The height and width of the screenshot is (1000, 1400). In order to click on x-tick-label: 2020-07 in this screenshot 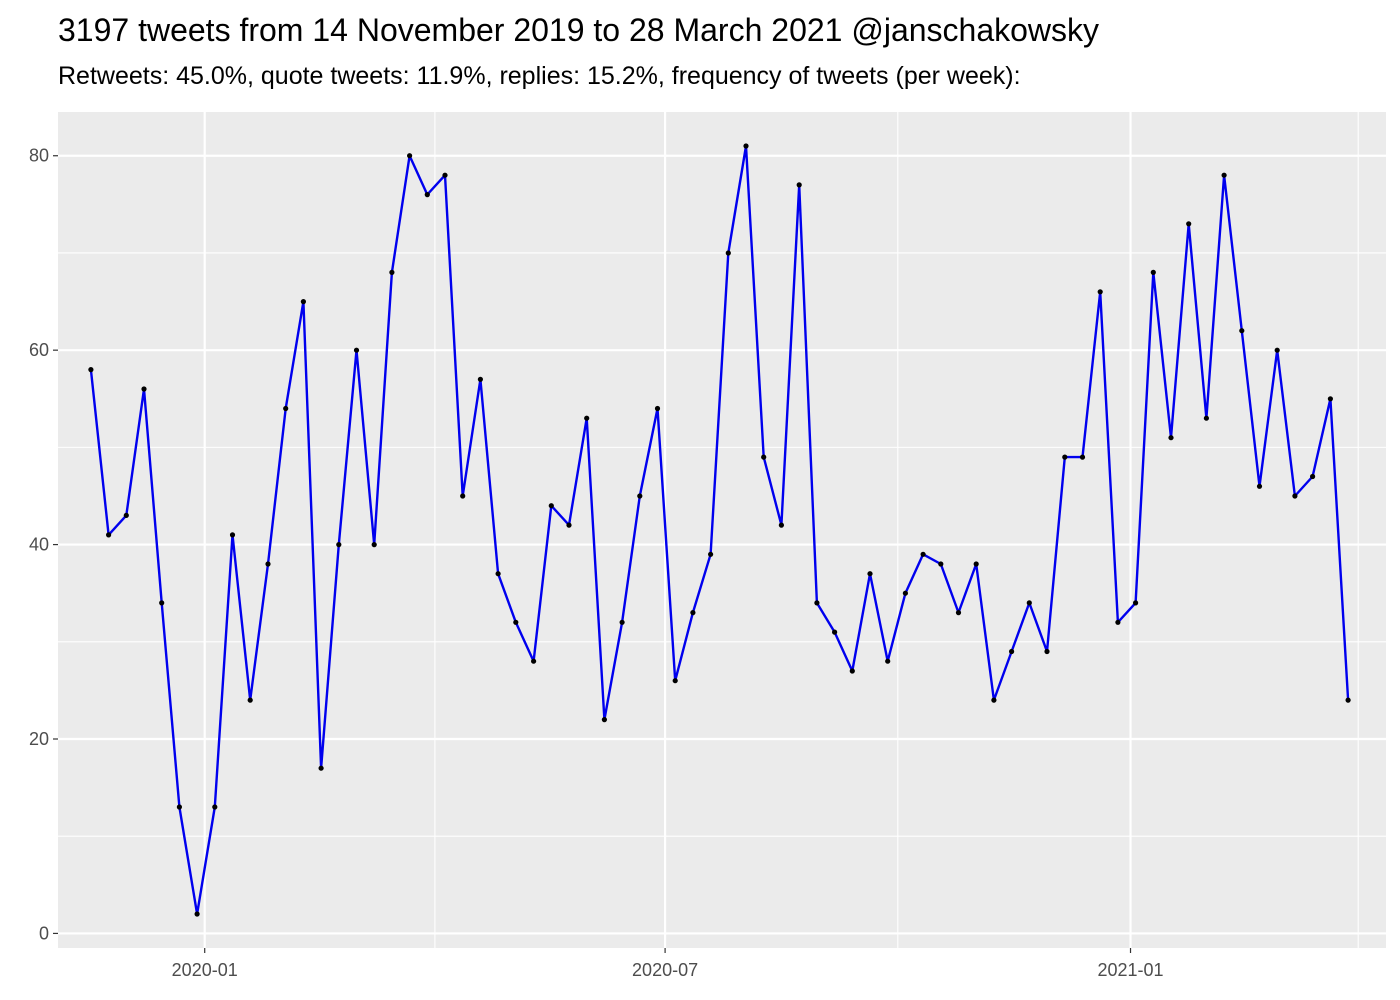, I will do `click(665, 970)`.